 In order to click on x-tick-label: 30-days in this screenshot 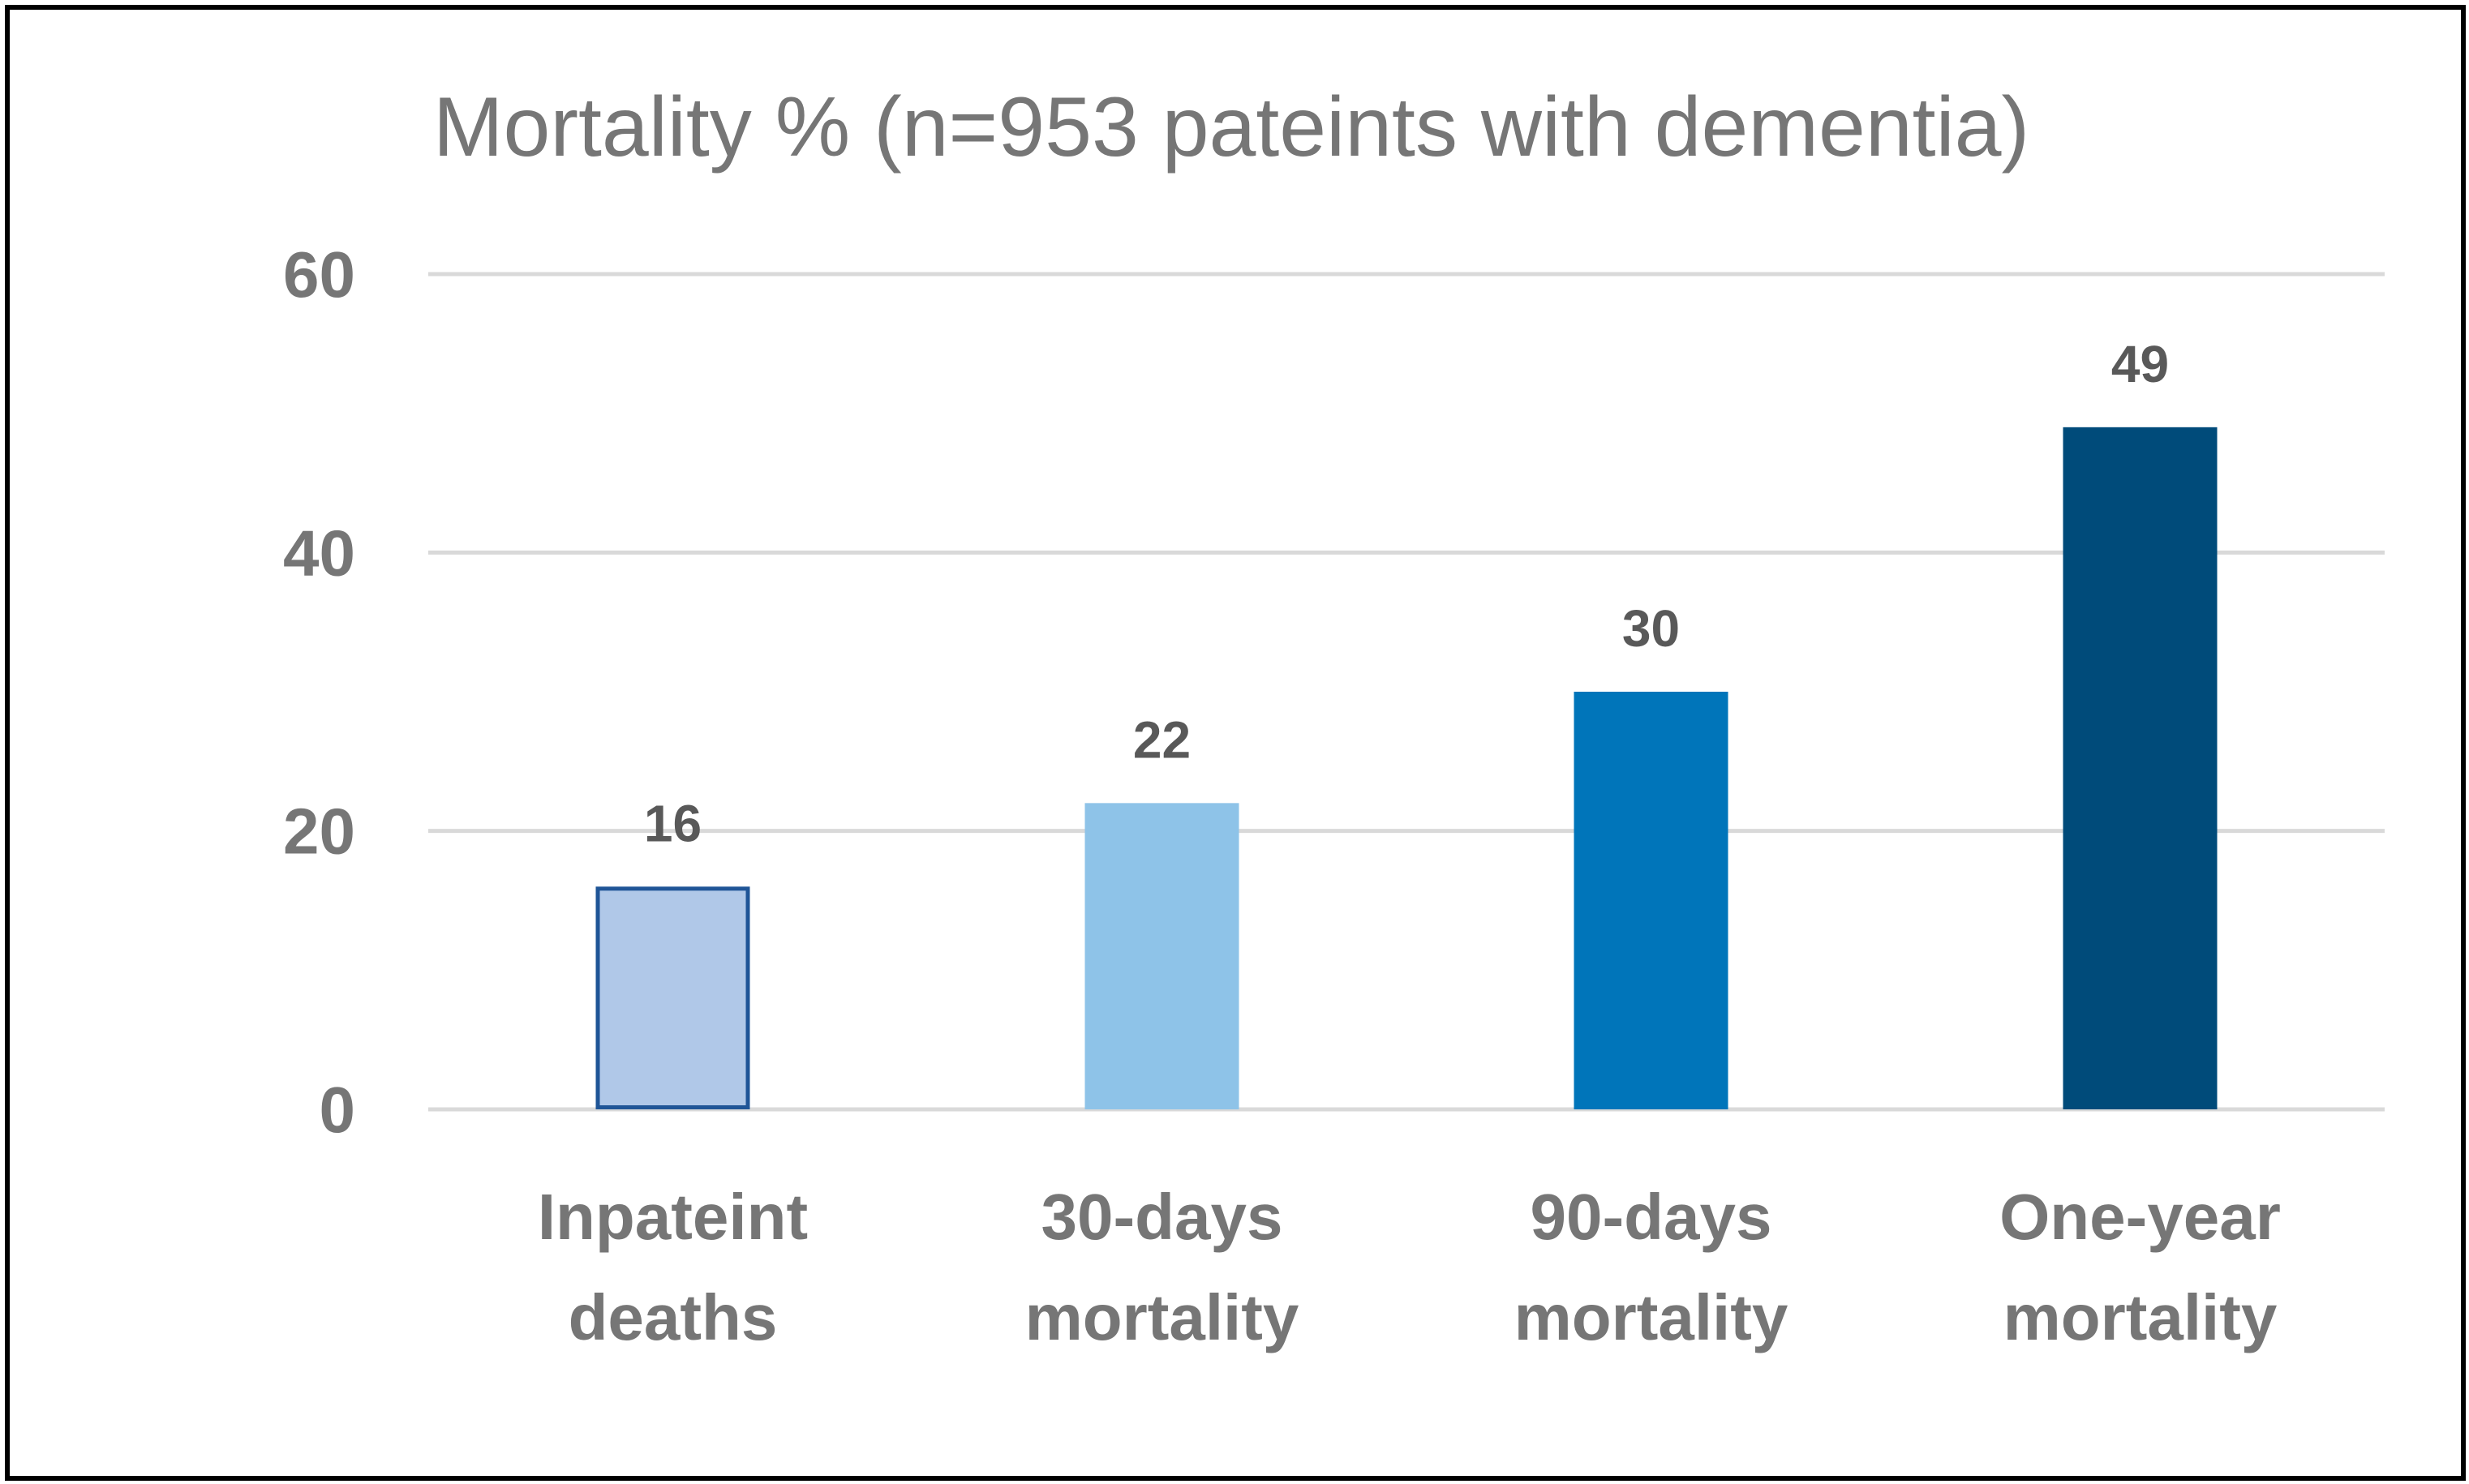, I will do `click(1162, 1217)`.